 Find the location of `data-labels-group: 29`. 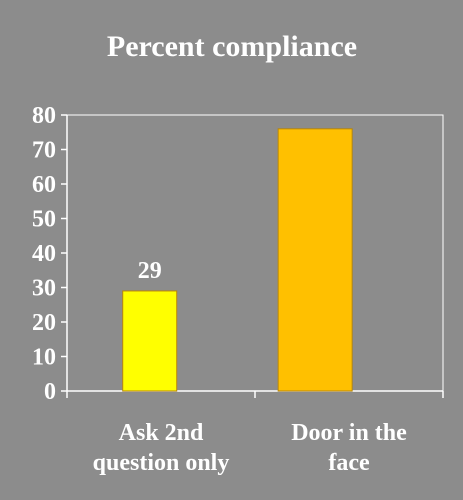

data-labels-group: 29 is located at coordinates (150, 271).